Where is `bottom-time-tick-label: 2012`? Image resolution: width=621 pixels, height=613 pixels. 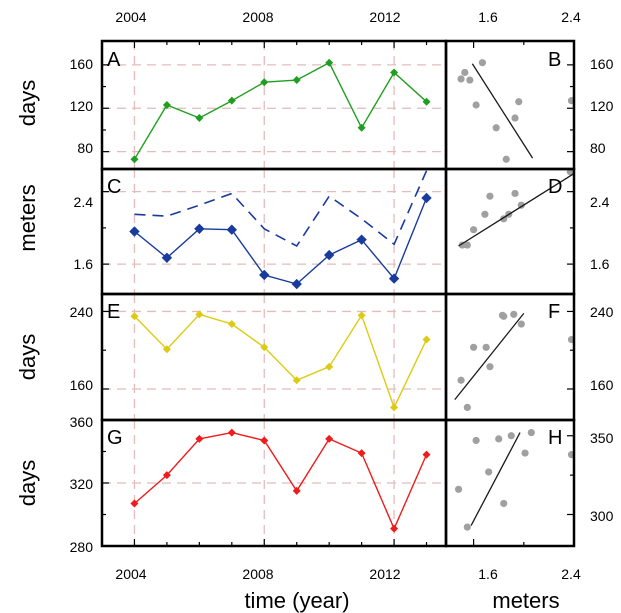
bottom-time-tick-label: 2012 is located at coordinates (384, 574).